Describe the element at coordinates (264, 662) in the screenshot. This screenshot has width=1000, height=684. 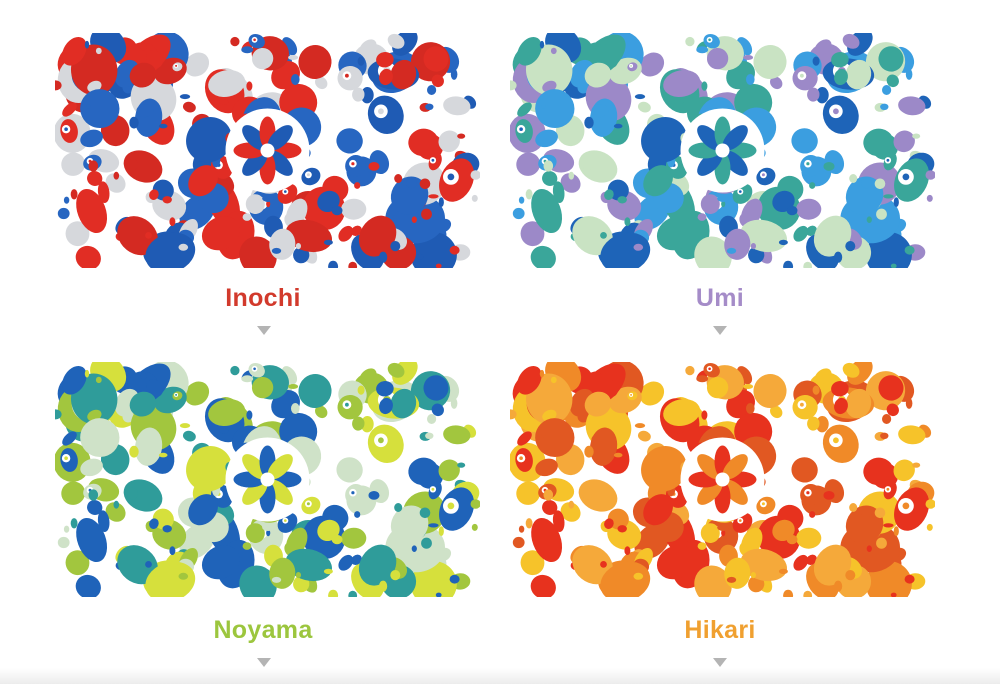
I see `chevron-down-icon` at that location.